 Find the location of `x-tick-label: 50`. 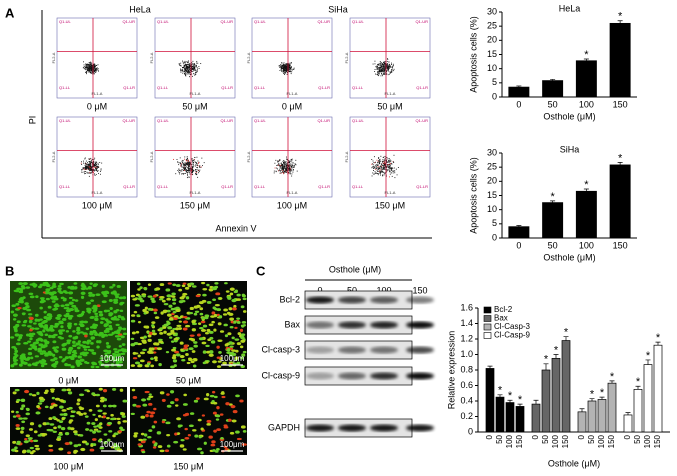

x-tick-label: 50 is located at coordinates (499, 438).